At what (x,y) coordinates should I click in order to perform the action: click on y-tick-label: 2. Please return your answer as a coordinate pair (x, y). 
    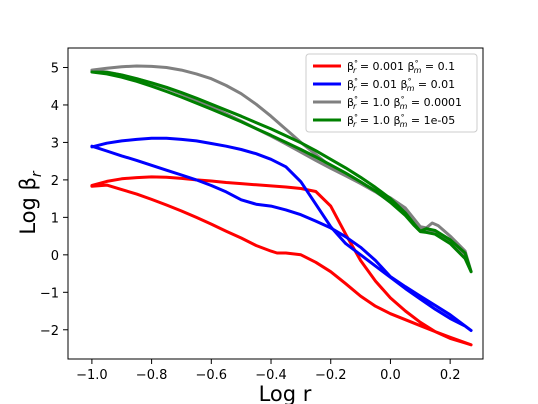
    Looking at the image, I should click on (55, 181).